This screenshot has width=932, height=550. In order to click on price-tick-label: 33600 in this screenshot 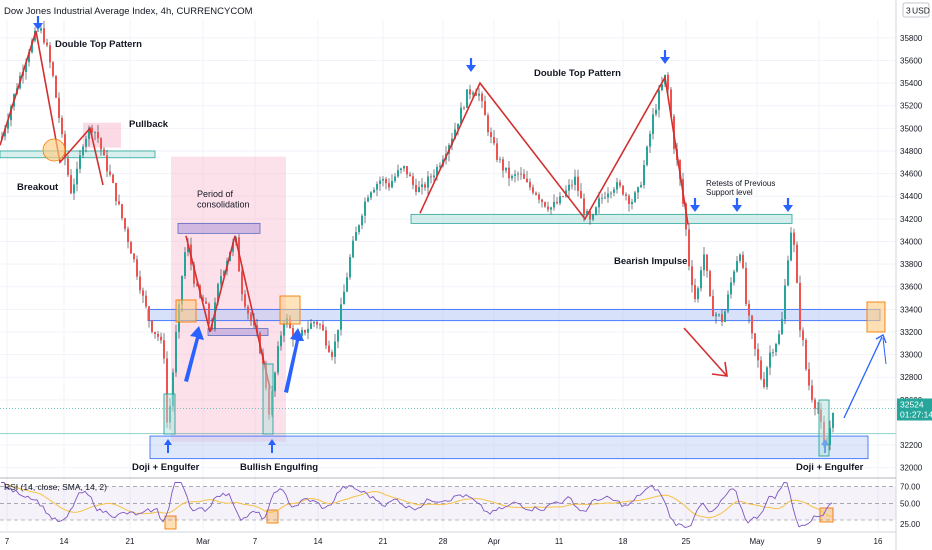, I will do `click(911, 287)`.